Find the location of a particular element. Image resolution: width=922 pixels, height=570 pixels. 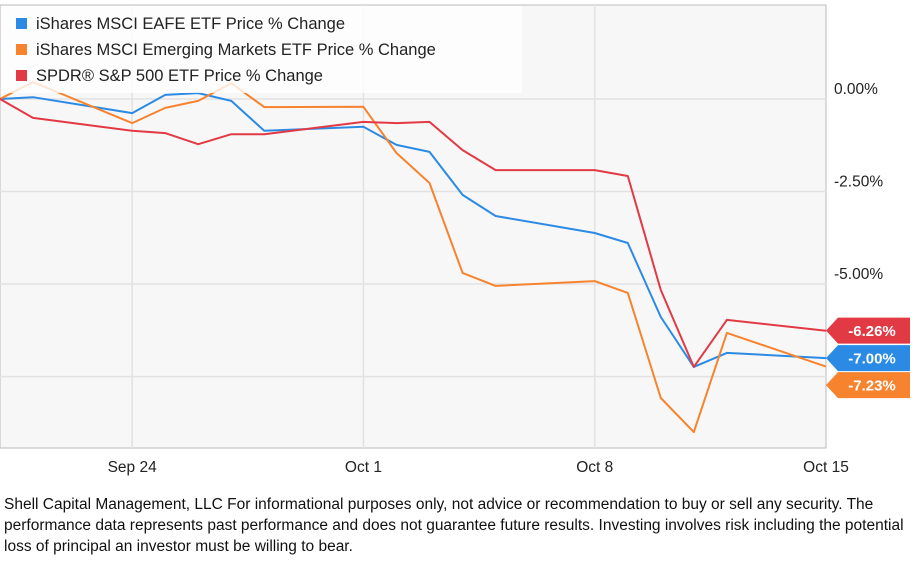

legend-box is located at coordinates (261, 49).